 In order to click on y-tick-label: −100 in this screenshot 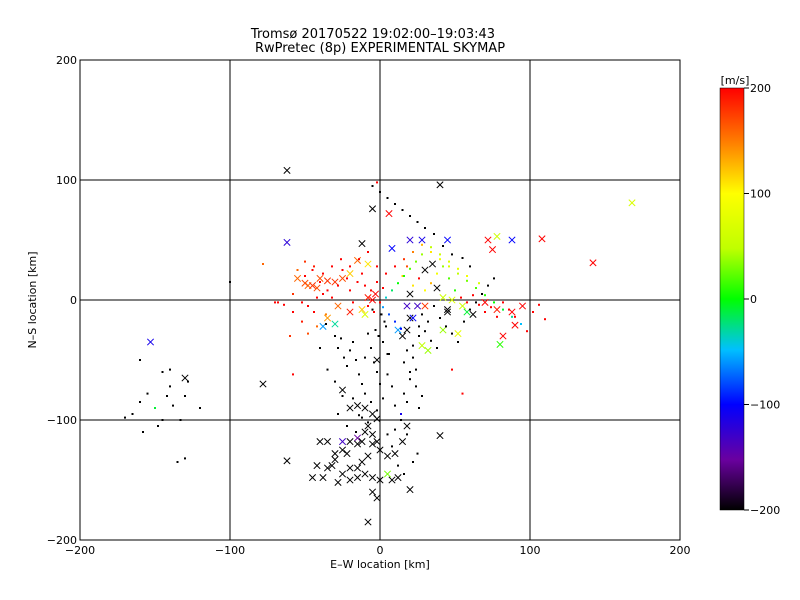, I will do `click(62, 420)`.